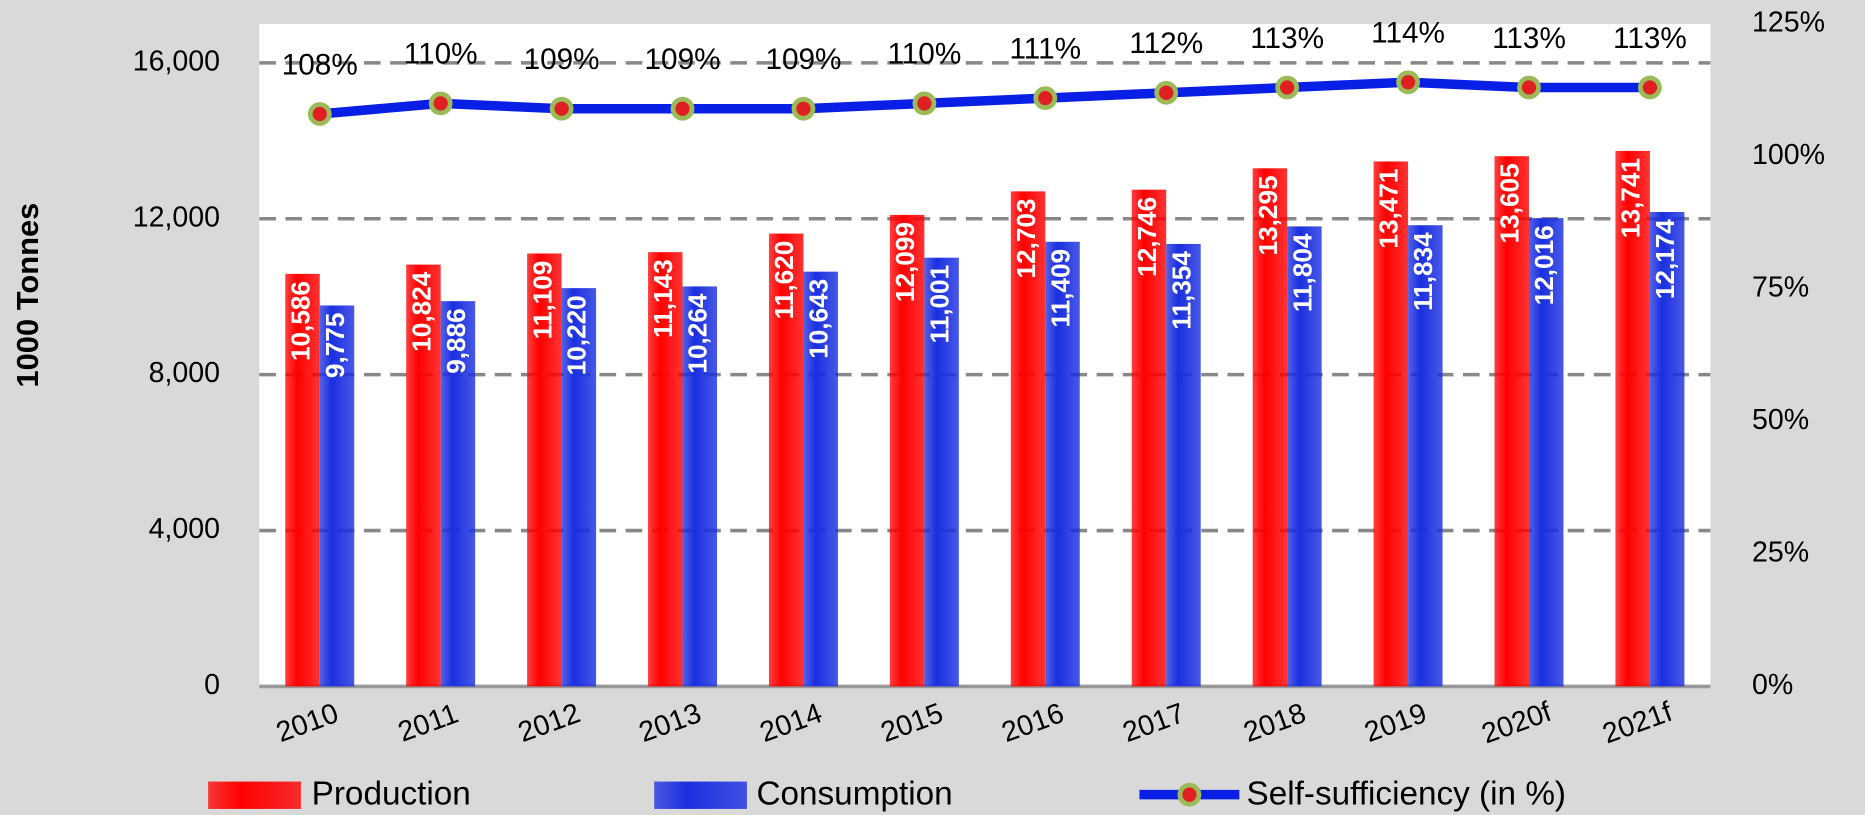 The image size is (1865, 815). Describe the element at coordinates (1788, 22) in the screenshot. I see `y2-tick-label: 125%` at that location.